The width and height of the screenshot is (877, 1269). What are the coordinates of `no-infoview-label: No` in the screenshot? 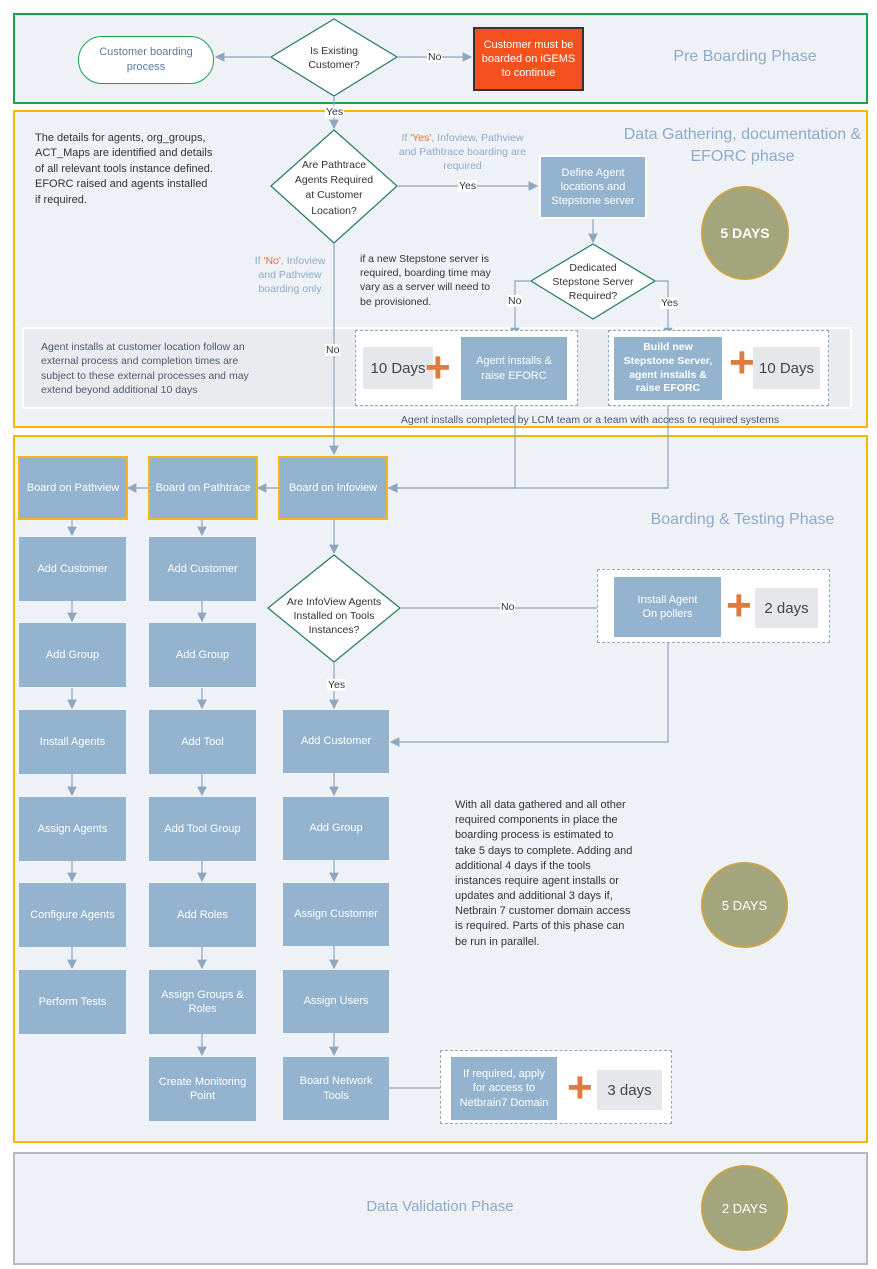 It's located at (508, 607).